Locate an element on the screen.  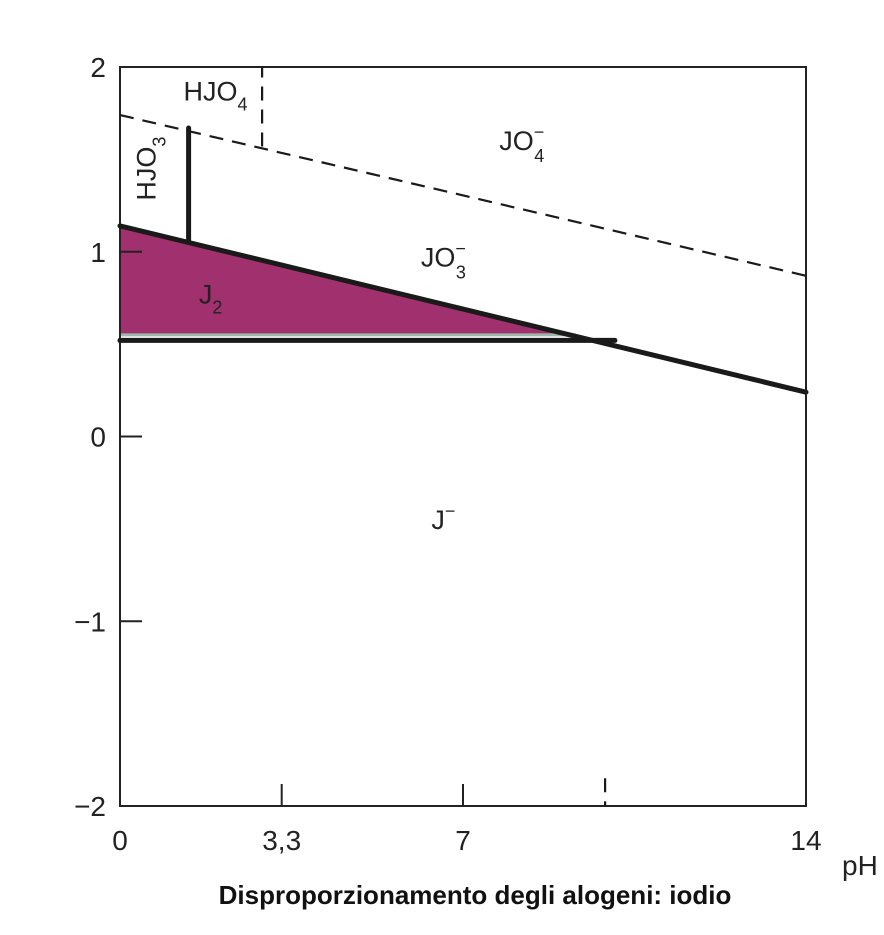
region-label-hjo3: HJO3 is located at coordinates (150, 169).